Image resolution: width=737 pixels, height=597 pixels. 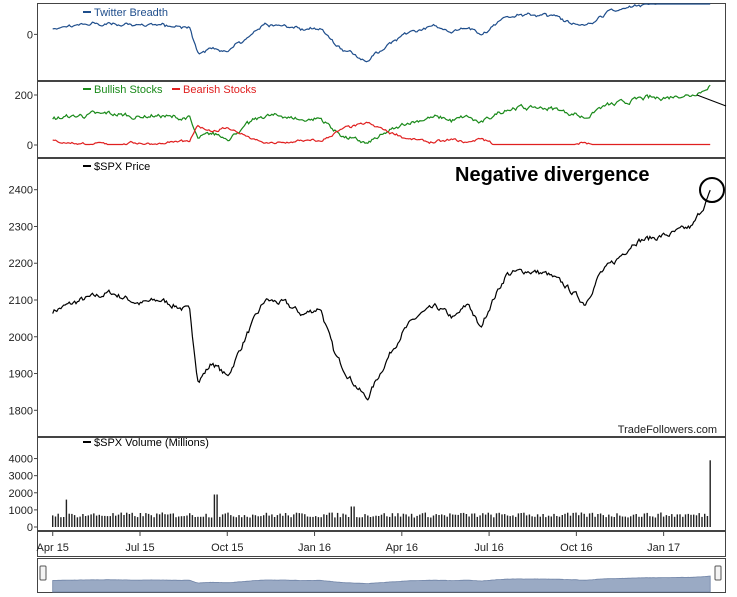 I want to click on y-tick-label: 1800, so click(x=21, y=411).